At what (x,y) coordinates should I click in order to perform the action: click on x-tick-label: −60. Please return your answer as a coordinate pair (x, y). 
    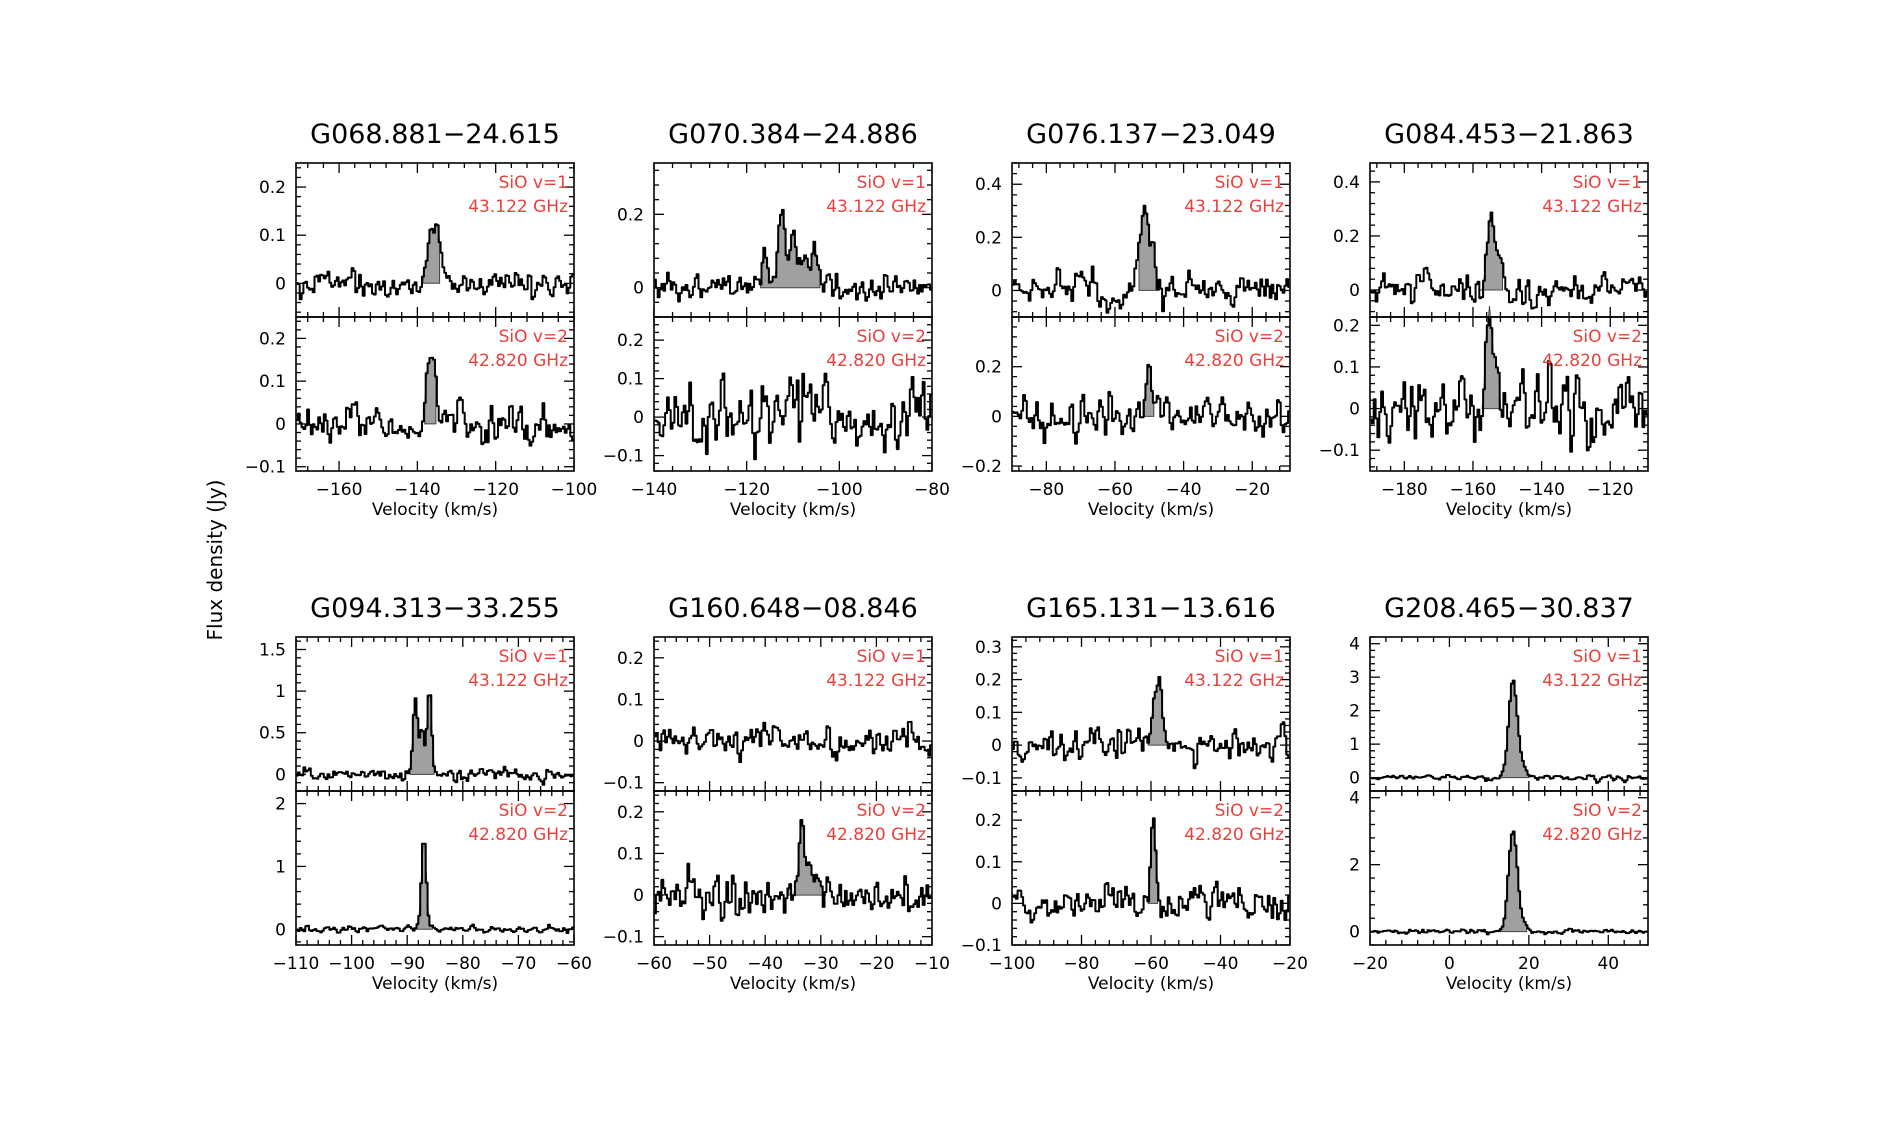
    Looking at the image, I should click on (654, 964).